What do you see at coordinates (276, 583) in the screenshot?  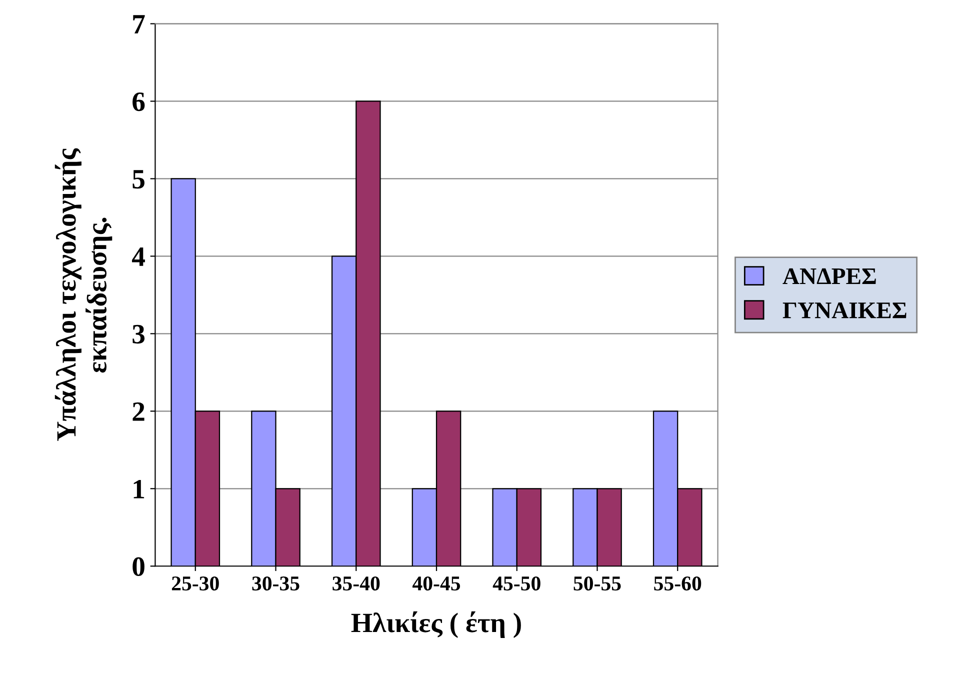 I see `x-tick-label: 30-35` at bounding box center [276, 583].